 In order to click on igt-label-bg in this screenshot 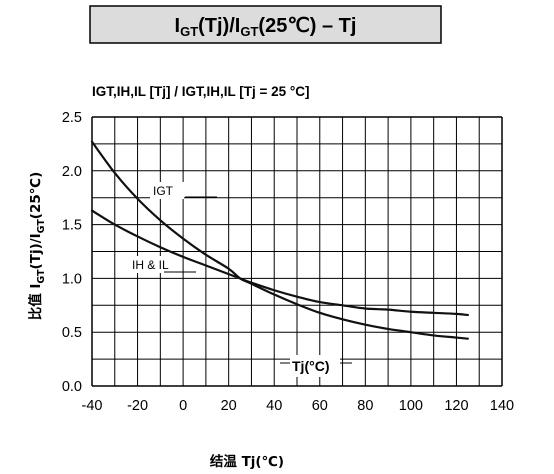, I will do `click(167, 190)`.